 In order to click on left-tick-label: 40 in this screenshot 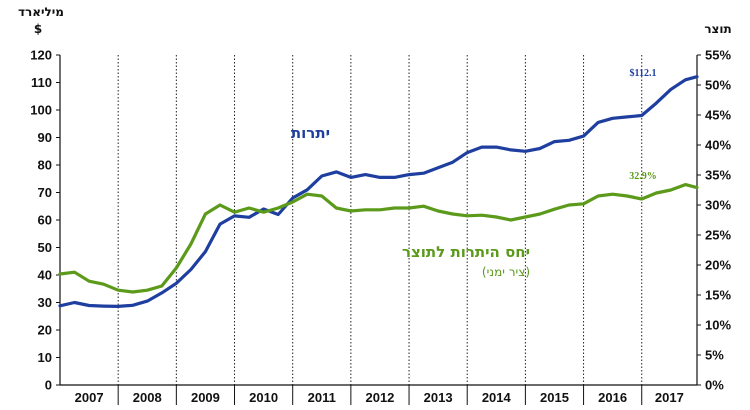, I will do `click(45, 275)`.